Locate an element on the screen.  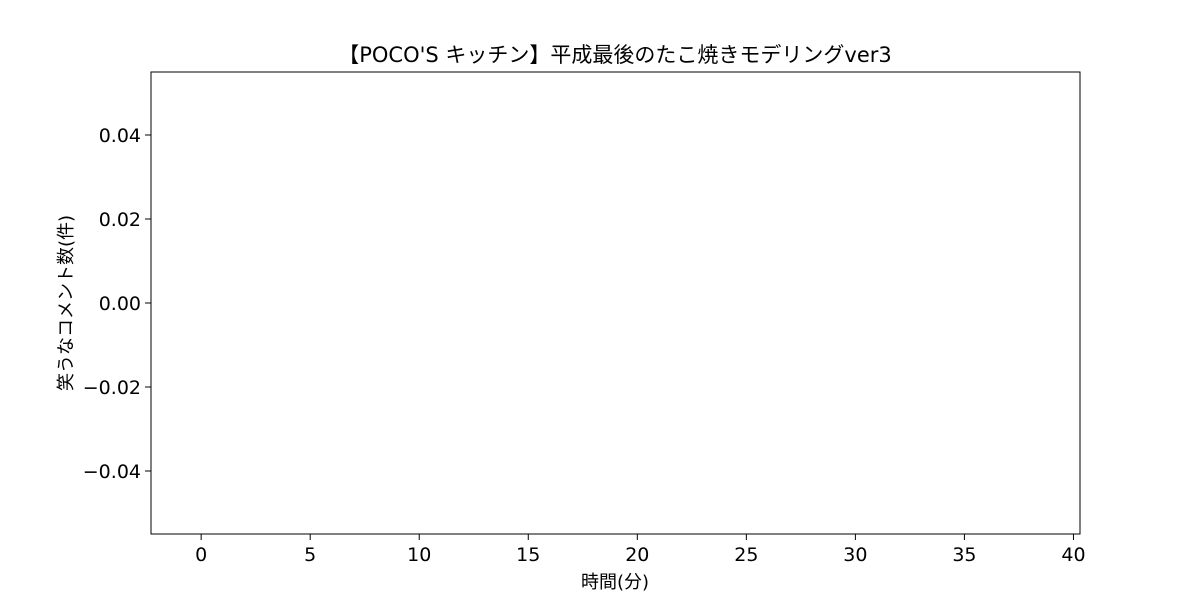
x-axis: 0 5 10 15 20 25 30 35 40 is located at coordinates (640, 550).